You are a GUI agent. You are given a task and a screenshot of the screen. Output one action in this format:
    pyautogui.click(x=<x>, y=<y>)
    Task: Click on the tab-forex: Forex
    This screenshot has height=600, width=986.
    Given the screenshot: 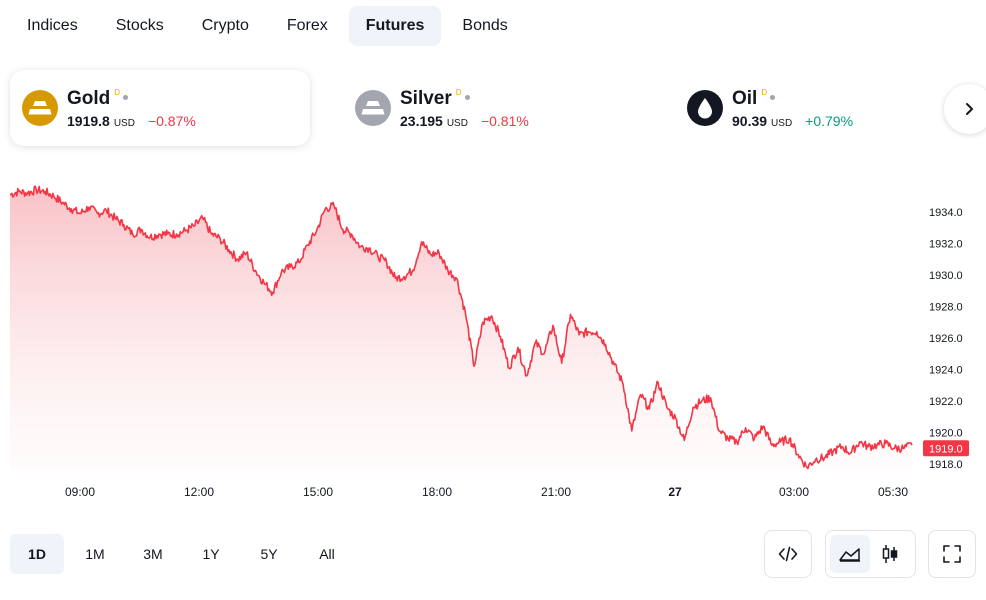 What is the action you would take?
    pyautogui.click(x=307, y=25)
    